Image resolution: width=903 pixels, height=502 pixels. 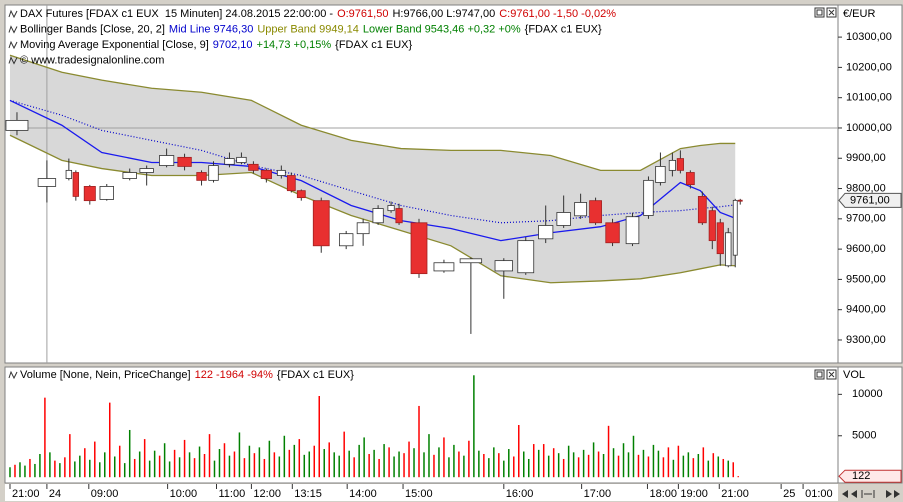 I want to click on x-tick-label: 19:00, so click(x=694, y=494).